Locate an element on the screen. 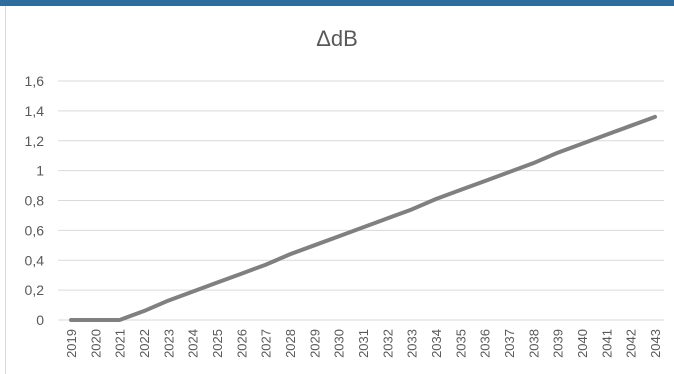  x-tick-label: 2026 is located at coordinates (241, 343).